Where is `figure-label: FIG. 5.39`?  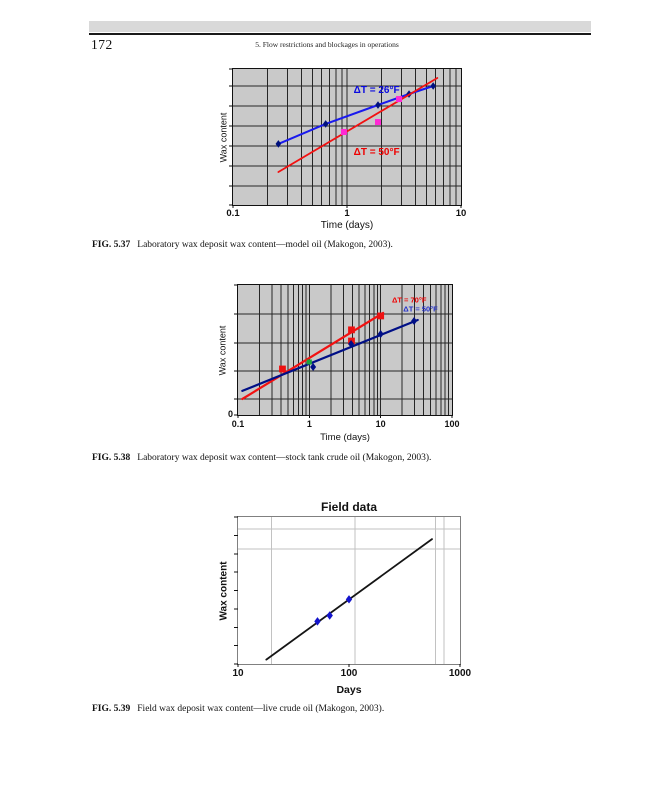
figure-label: FIG. 5.39 is located at coordinates (111, 709).